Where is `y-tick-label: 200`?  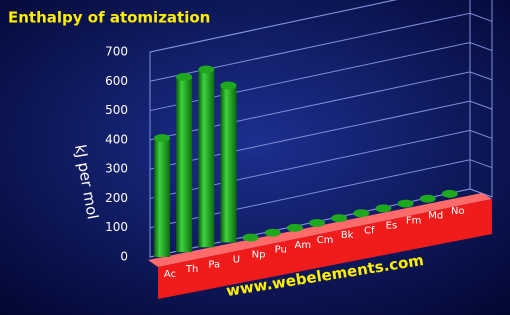
y-tick-label: 200 is located at coordinates (116, 198).